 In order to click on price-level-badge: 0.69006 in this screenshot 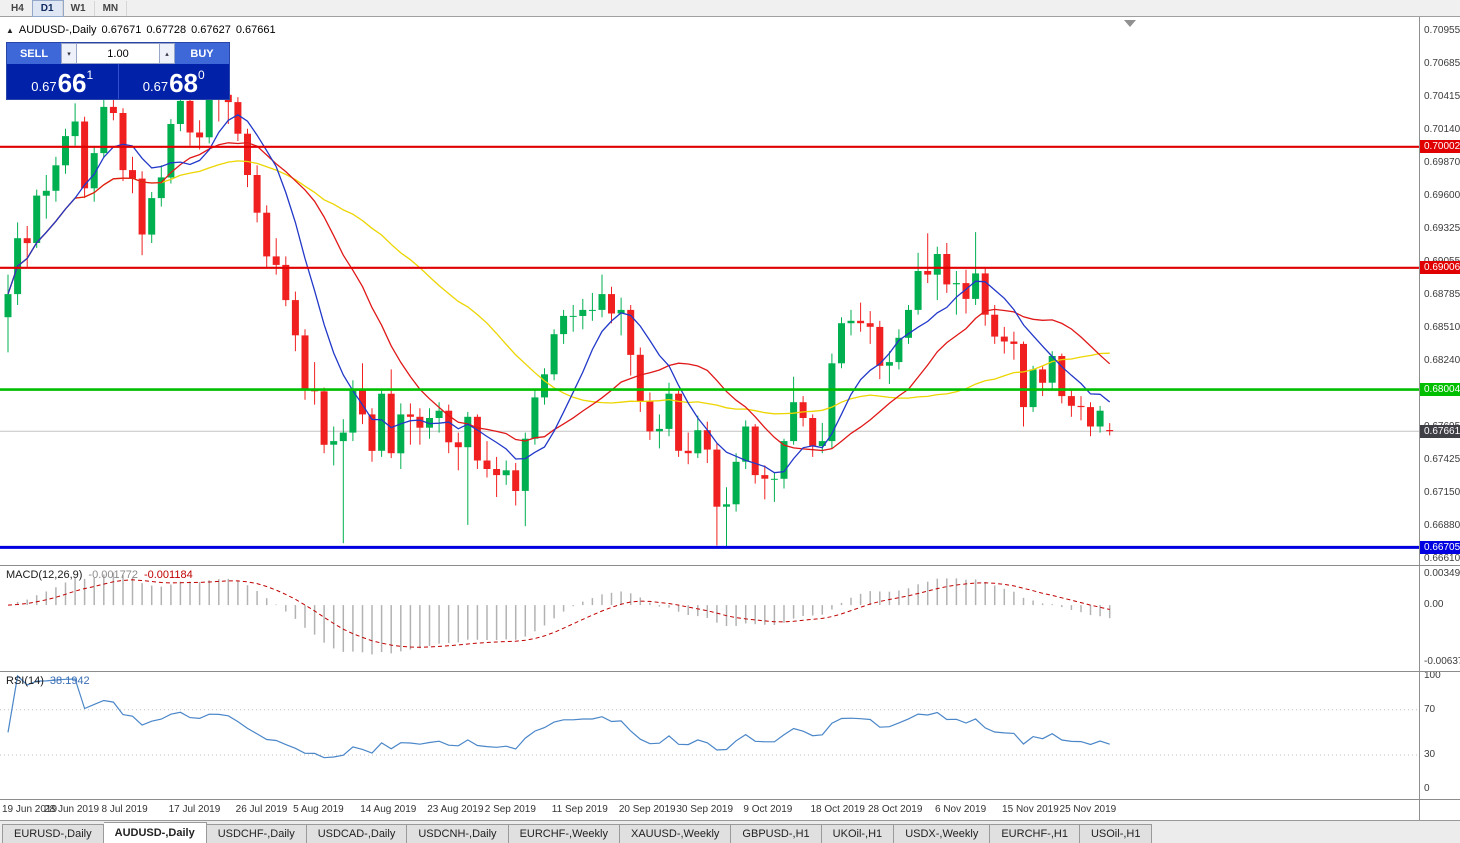, I will do `click(1440, 268)`.